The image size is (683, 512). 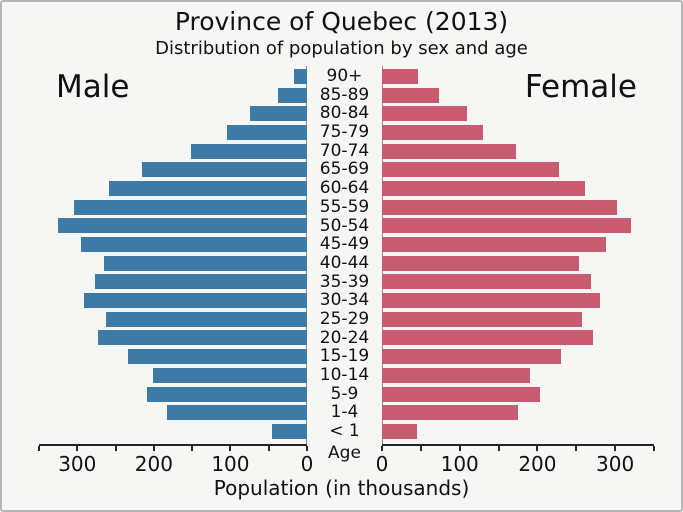 What do you see at coordinates (300, 76) in the screenshot?
I see `bar-male-90+` at bounding box center [300, 76].